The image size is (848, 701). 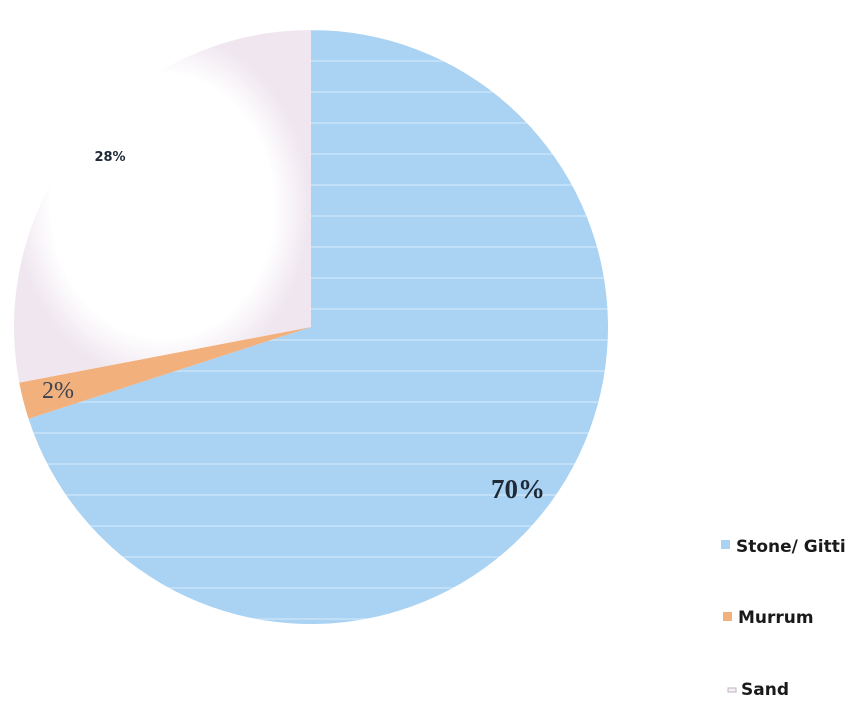 I want to click on legend-item-murrum: Murrum, so click(x=768, y=618).